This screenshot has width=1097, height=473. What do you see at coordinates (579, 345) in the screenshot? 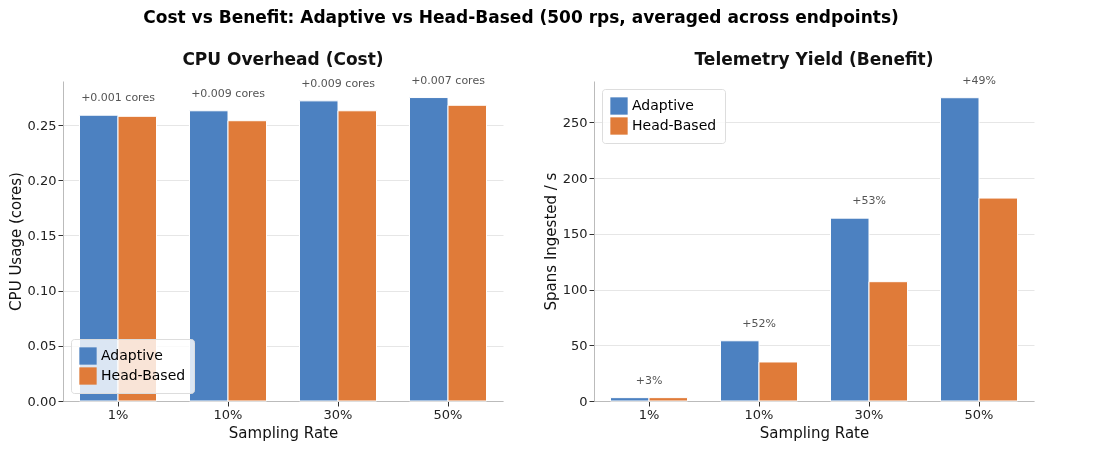
I see `y-tick-label: 50` at bounding box center [579, 345].